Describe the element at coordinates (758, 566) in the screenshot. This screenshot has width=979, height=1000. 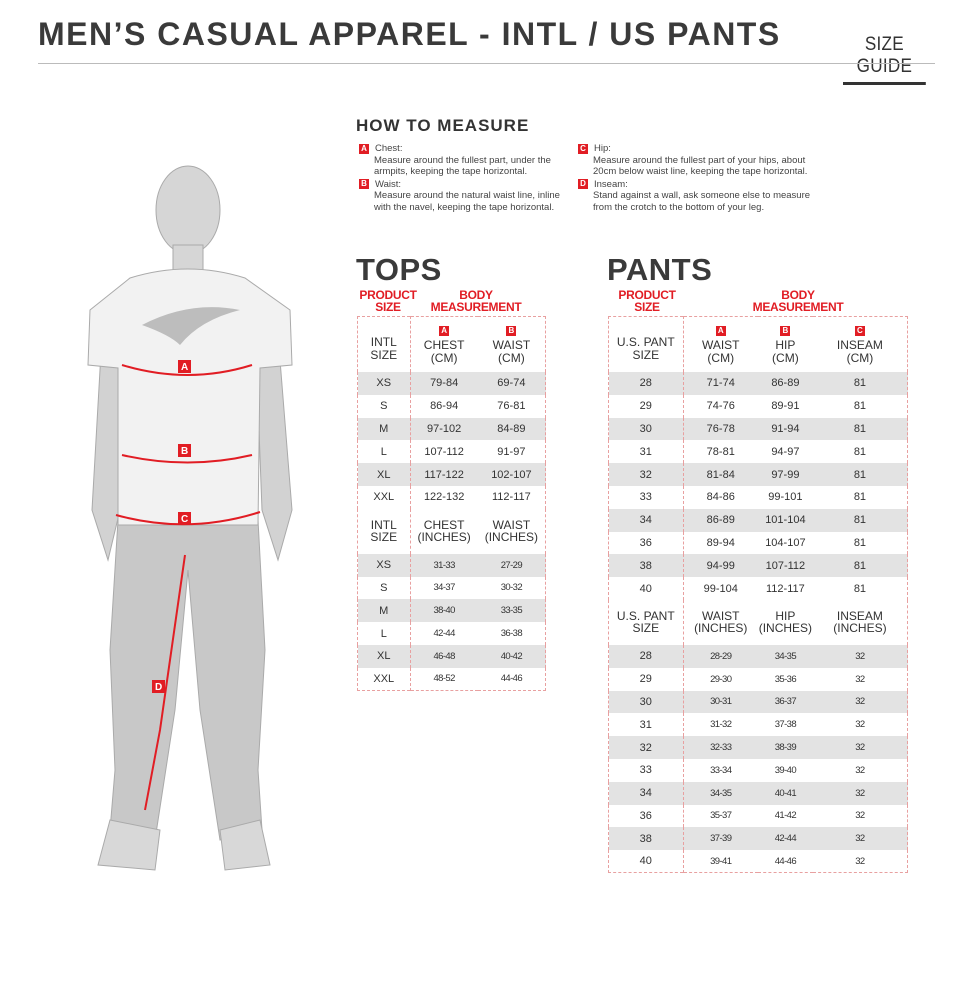
I see `table-row: 38 94-99 107-112 81` at that location.